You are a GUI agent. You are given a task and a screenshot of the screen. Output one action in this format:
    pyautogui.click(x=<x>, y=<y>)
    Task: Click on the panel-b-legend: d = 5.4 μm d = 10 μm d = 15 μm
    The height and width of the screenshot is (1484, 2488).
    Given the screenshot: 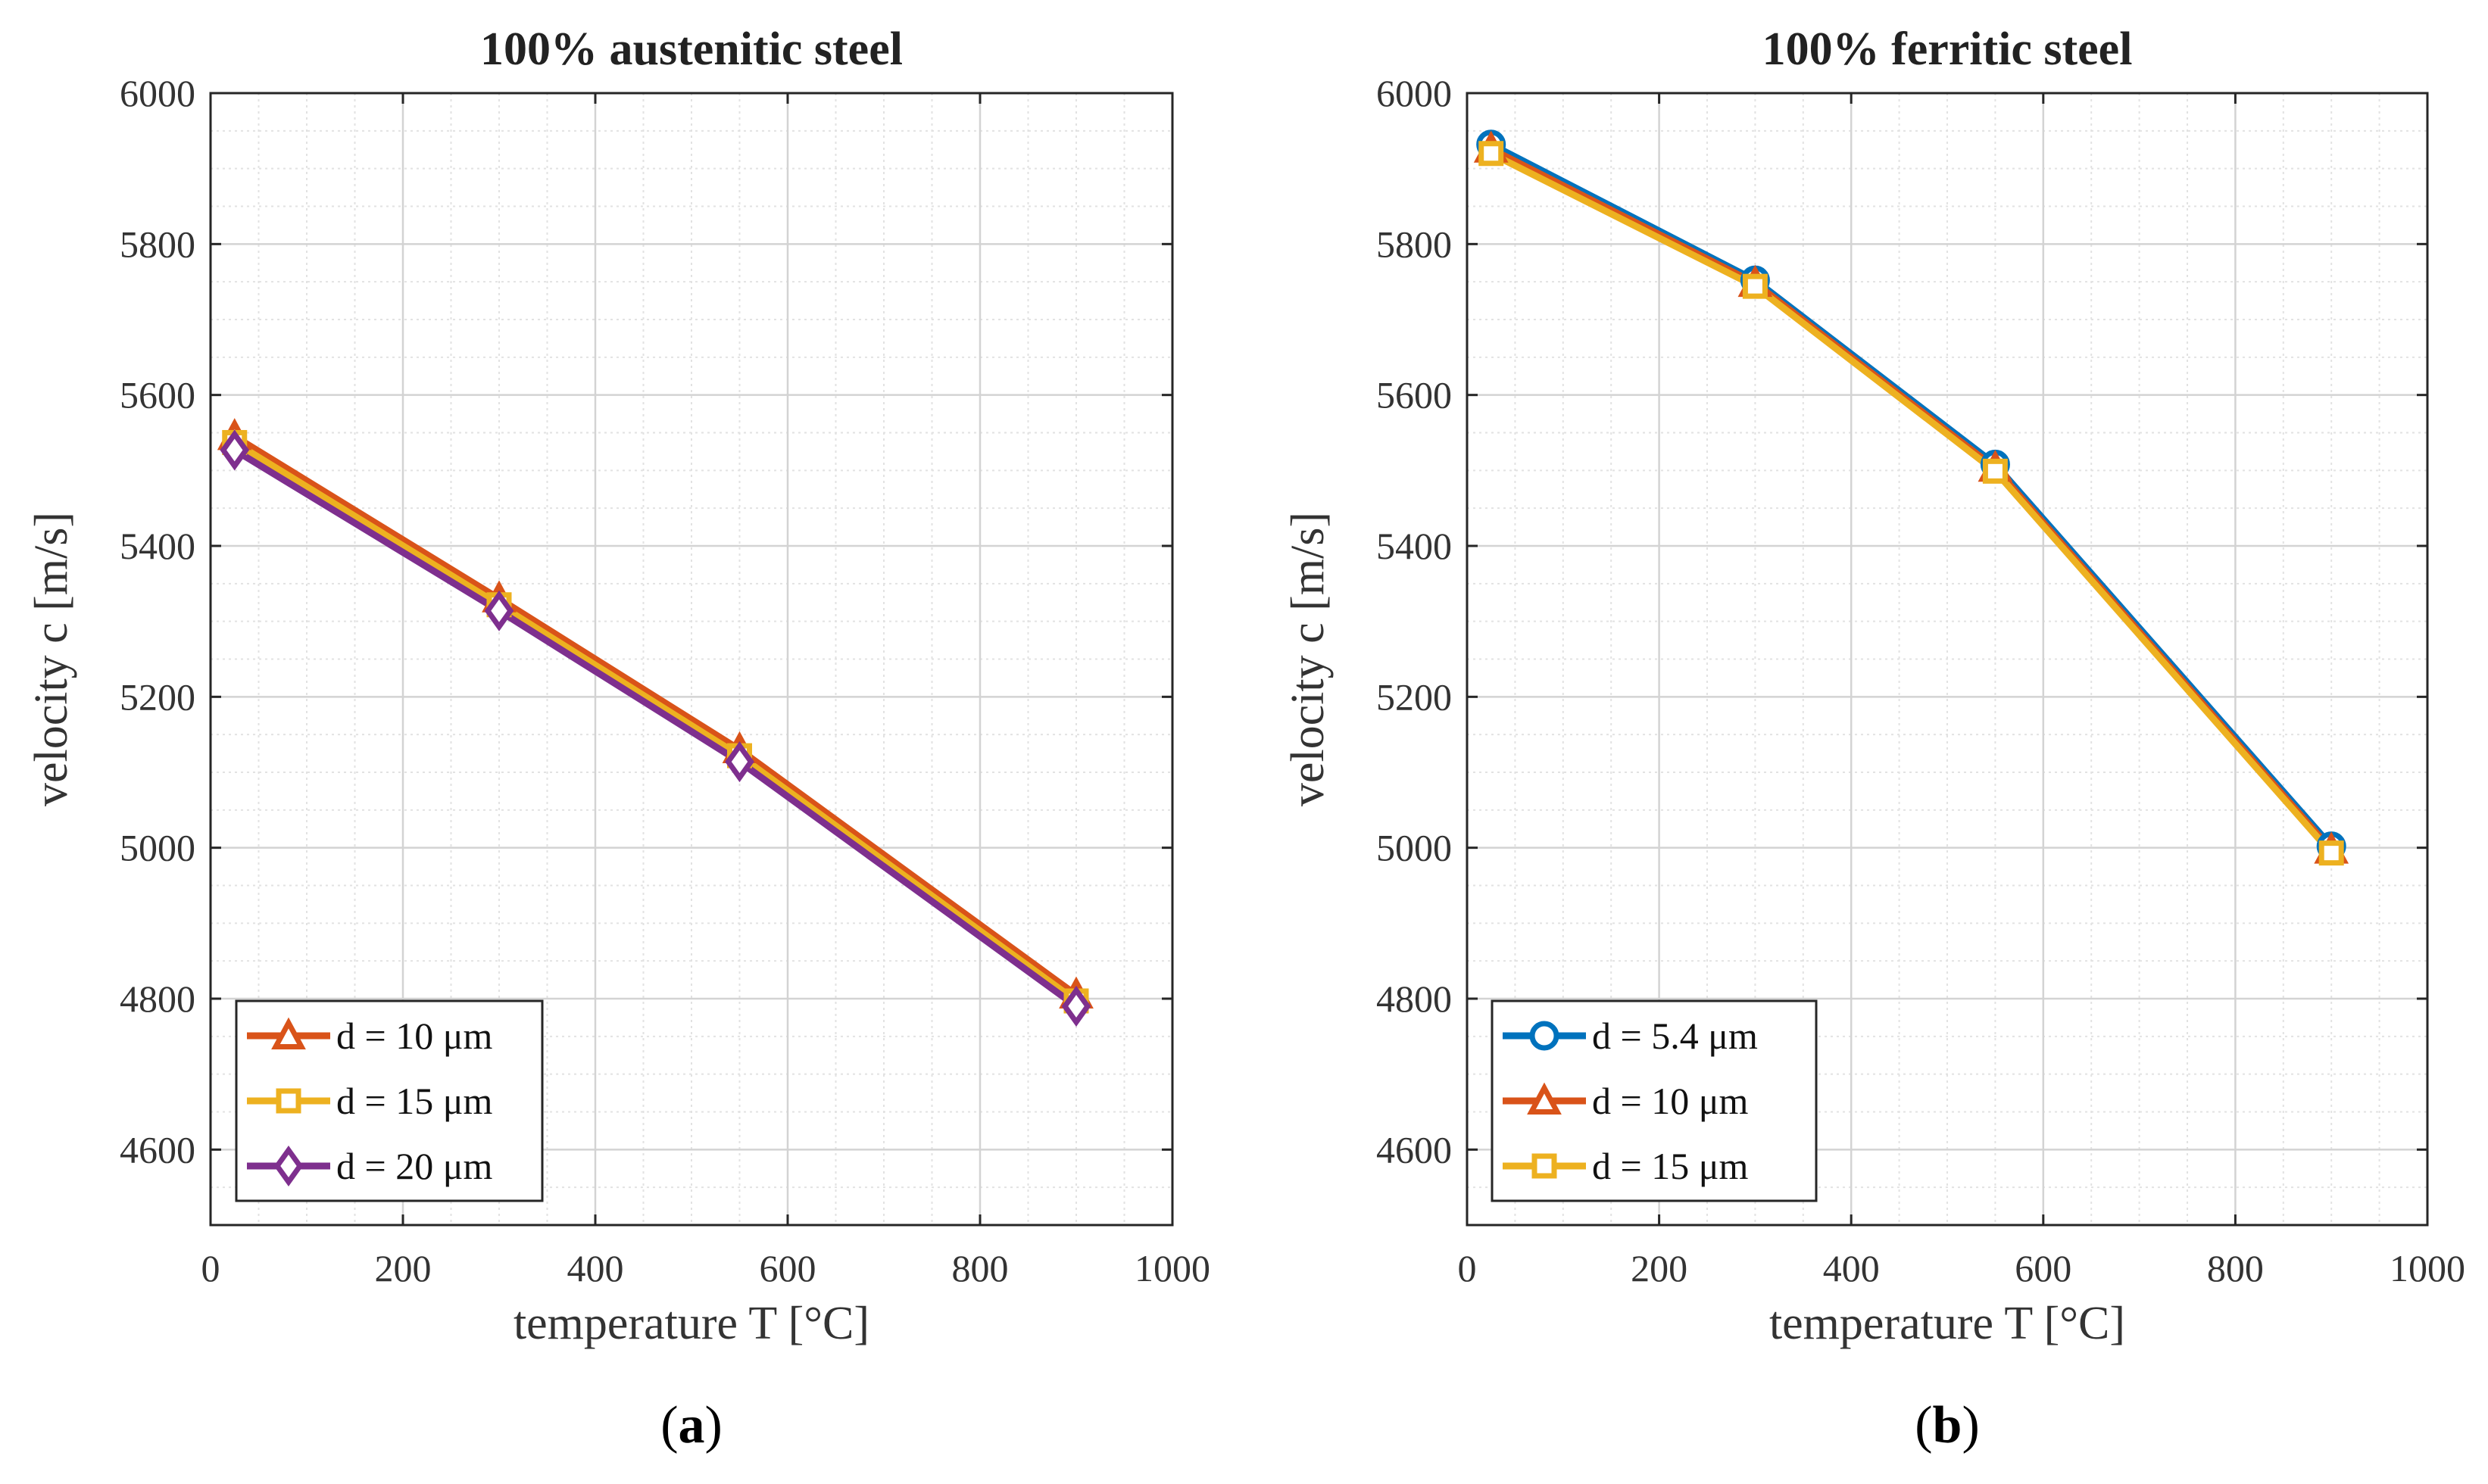 What is the action you would take?
    pyautogui.click(x=1655, y=1100)
    